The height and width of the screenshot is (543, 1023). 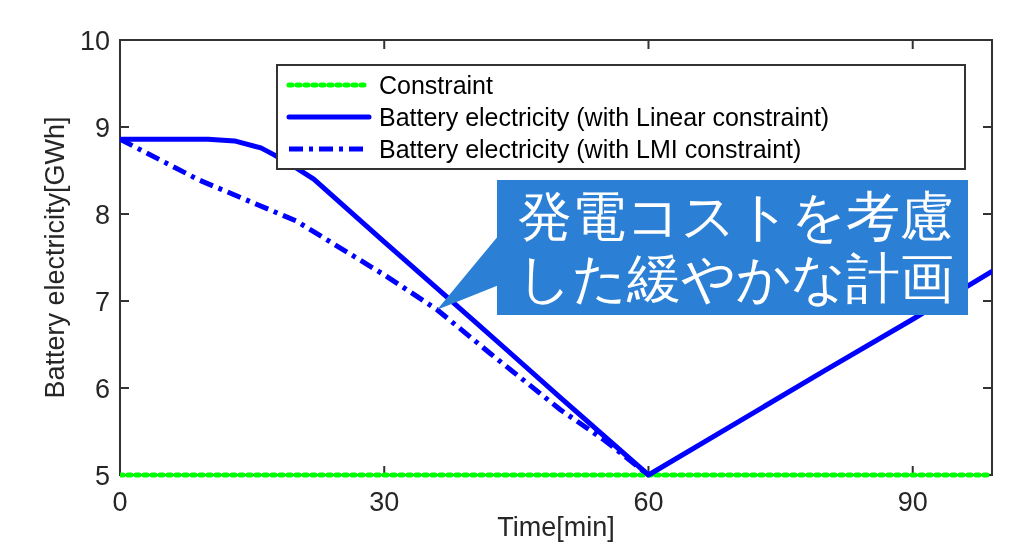 What do you see at coordinates (648, 502) in the screenshot?
I see `x-tick-label: 60` at bounding box center [648, 502].